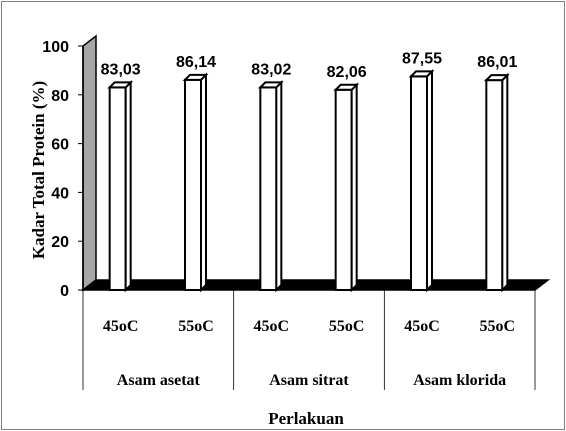 The image size is (566, 431). What do you see at coordinates (159, 380) in the screenshot?
I see `group-label: Asam asetat` at bounding box center [159, 380].